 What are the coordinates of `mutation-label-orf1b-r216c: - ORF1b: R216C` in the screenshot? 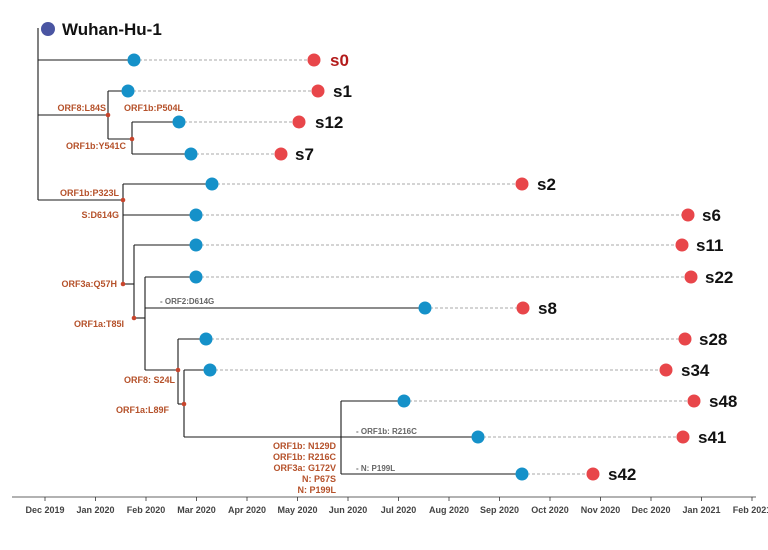 It's located at (386, 431).